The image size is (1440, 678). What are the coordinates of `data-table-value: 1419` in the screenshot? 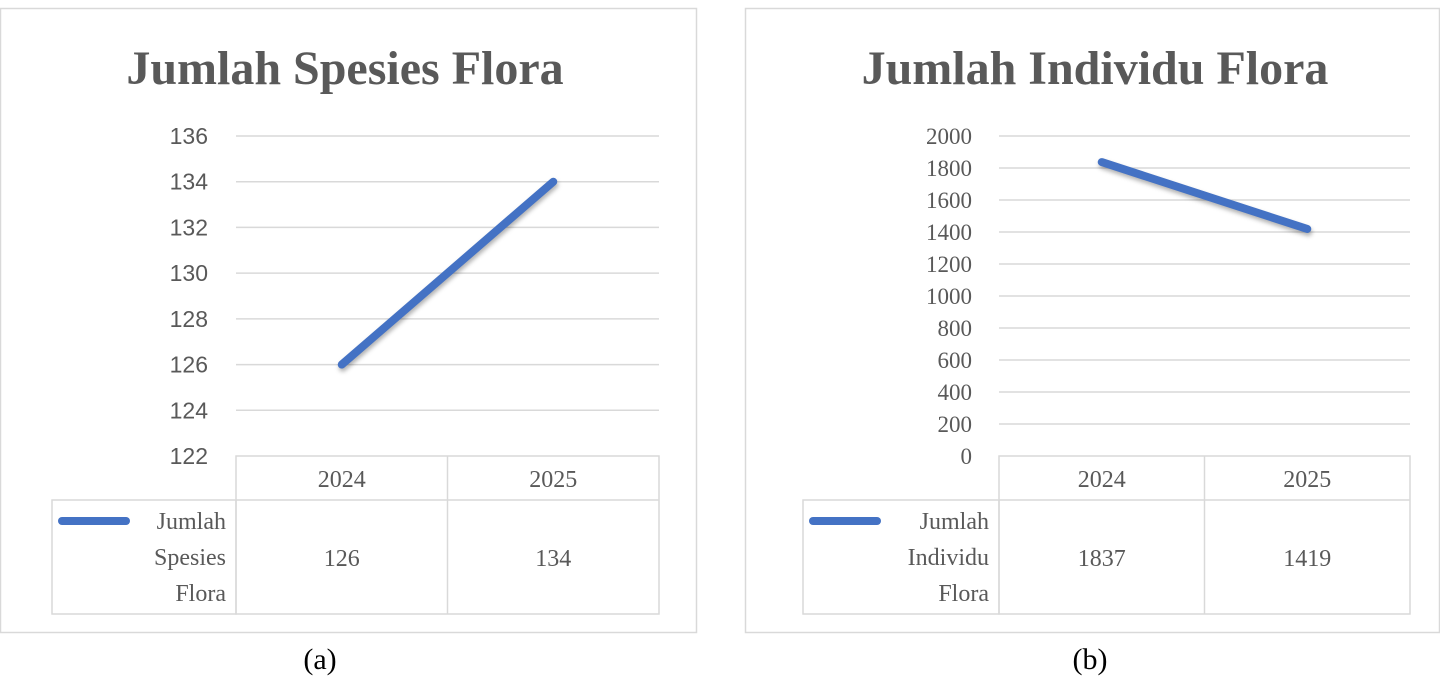 It's located at (1307, 559).